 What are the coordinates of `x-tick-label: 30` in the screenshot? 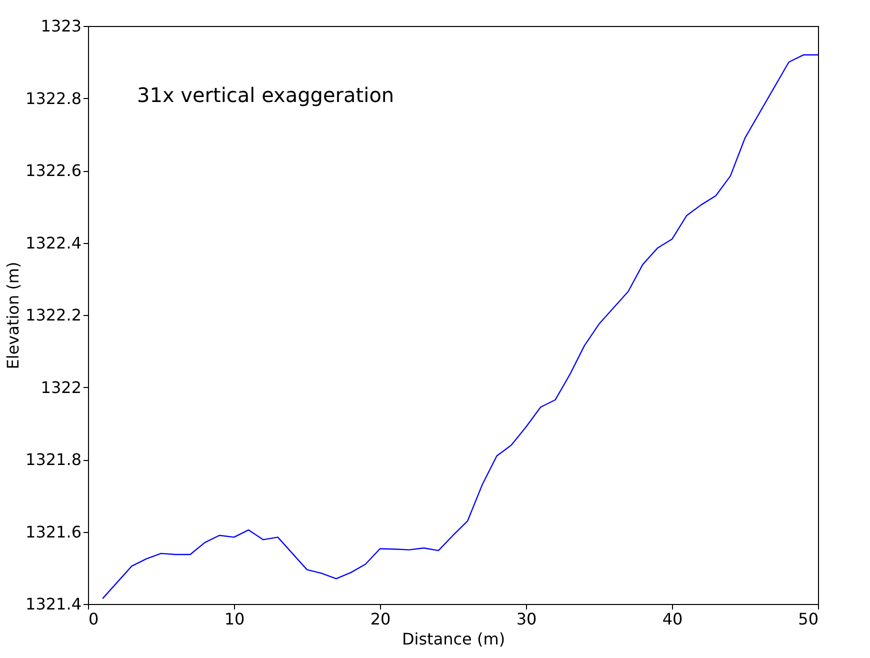 It's located at (526, 619).